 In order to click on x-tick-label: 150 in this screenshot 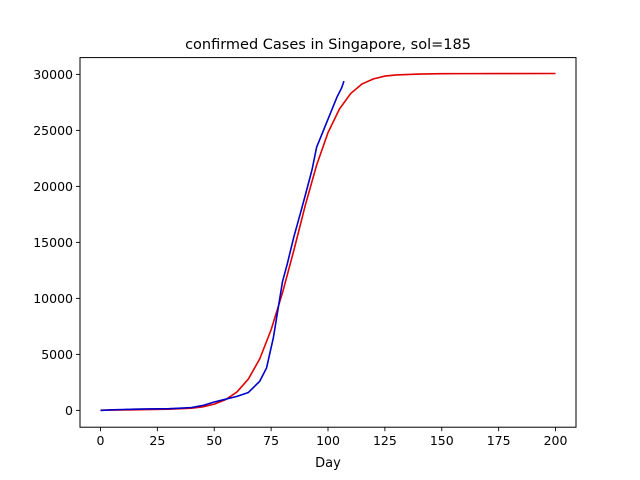, I will do `click(442, 440)`.